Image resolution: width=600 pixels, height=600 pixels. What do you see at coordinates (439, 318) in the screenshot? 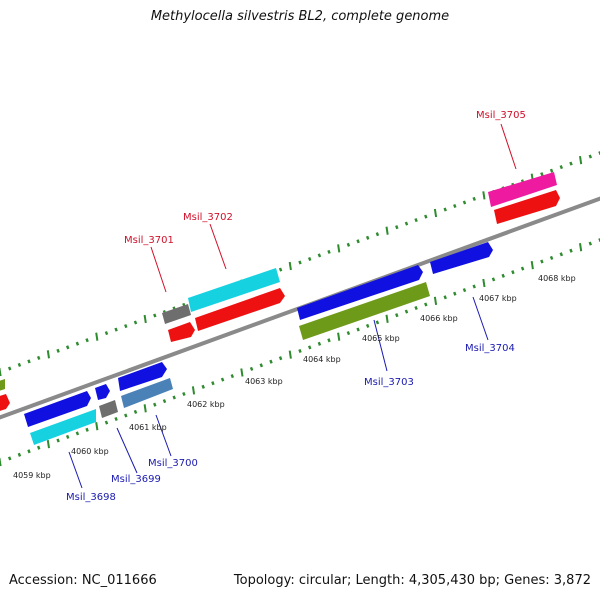
I see `scale-label-4066: 4066 kbp` at bounding box center [439, 318].